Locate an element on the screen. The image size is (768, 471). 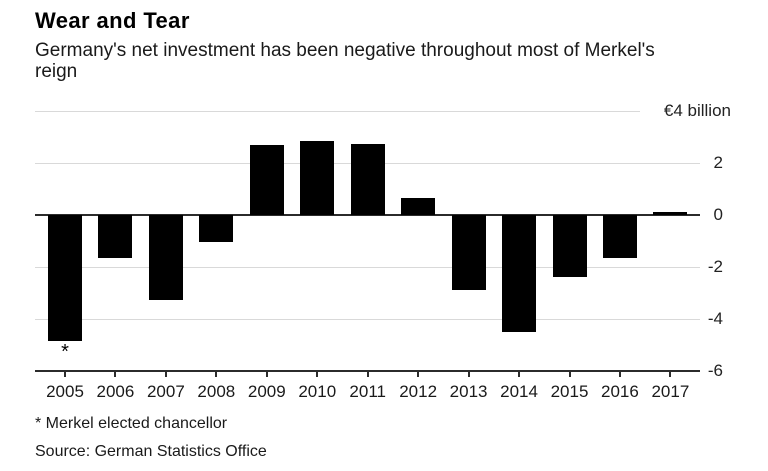
x-axis-label-2015: 2015 is located at coordinates (569, 391).